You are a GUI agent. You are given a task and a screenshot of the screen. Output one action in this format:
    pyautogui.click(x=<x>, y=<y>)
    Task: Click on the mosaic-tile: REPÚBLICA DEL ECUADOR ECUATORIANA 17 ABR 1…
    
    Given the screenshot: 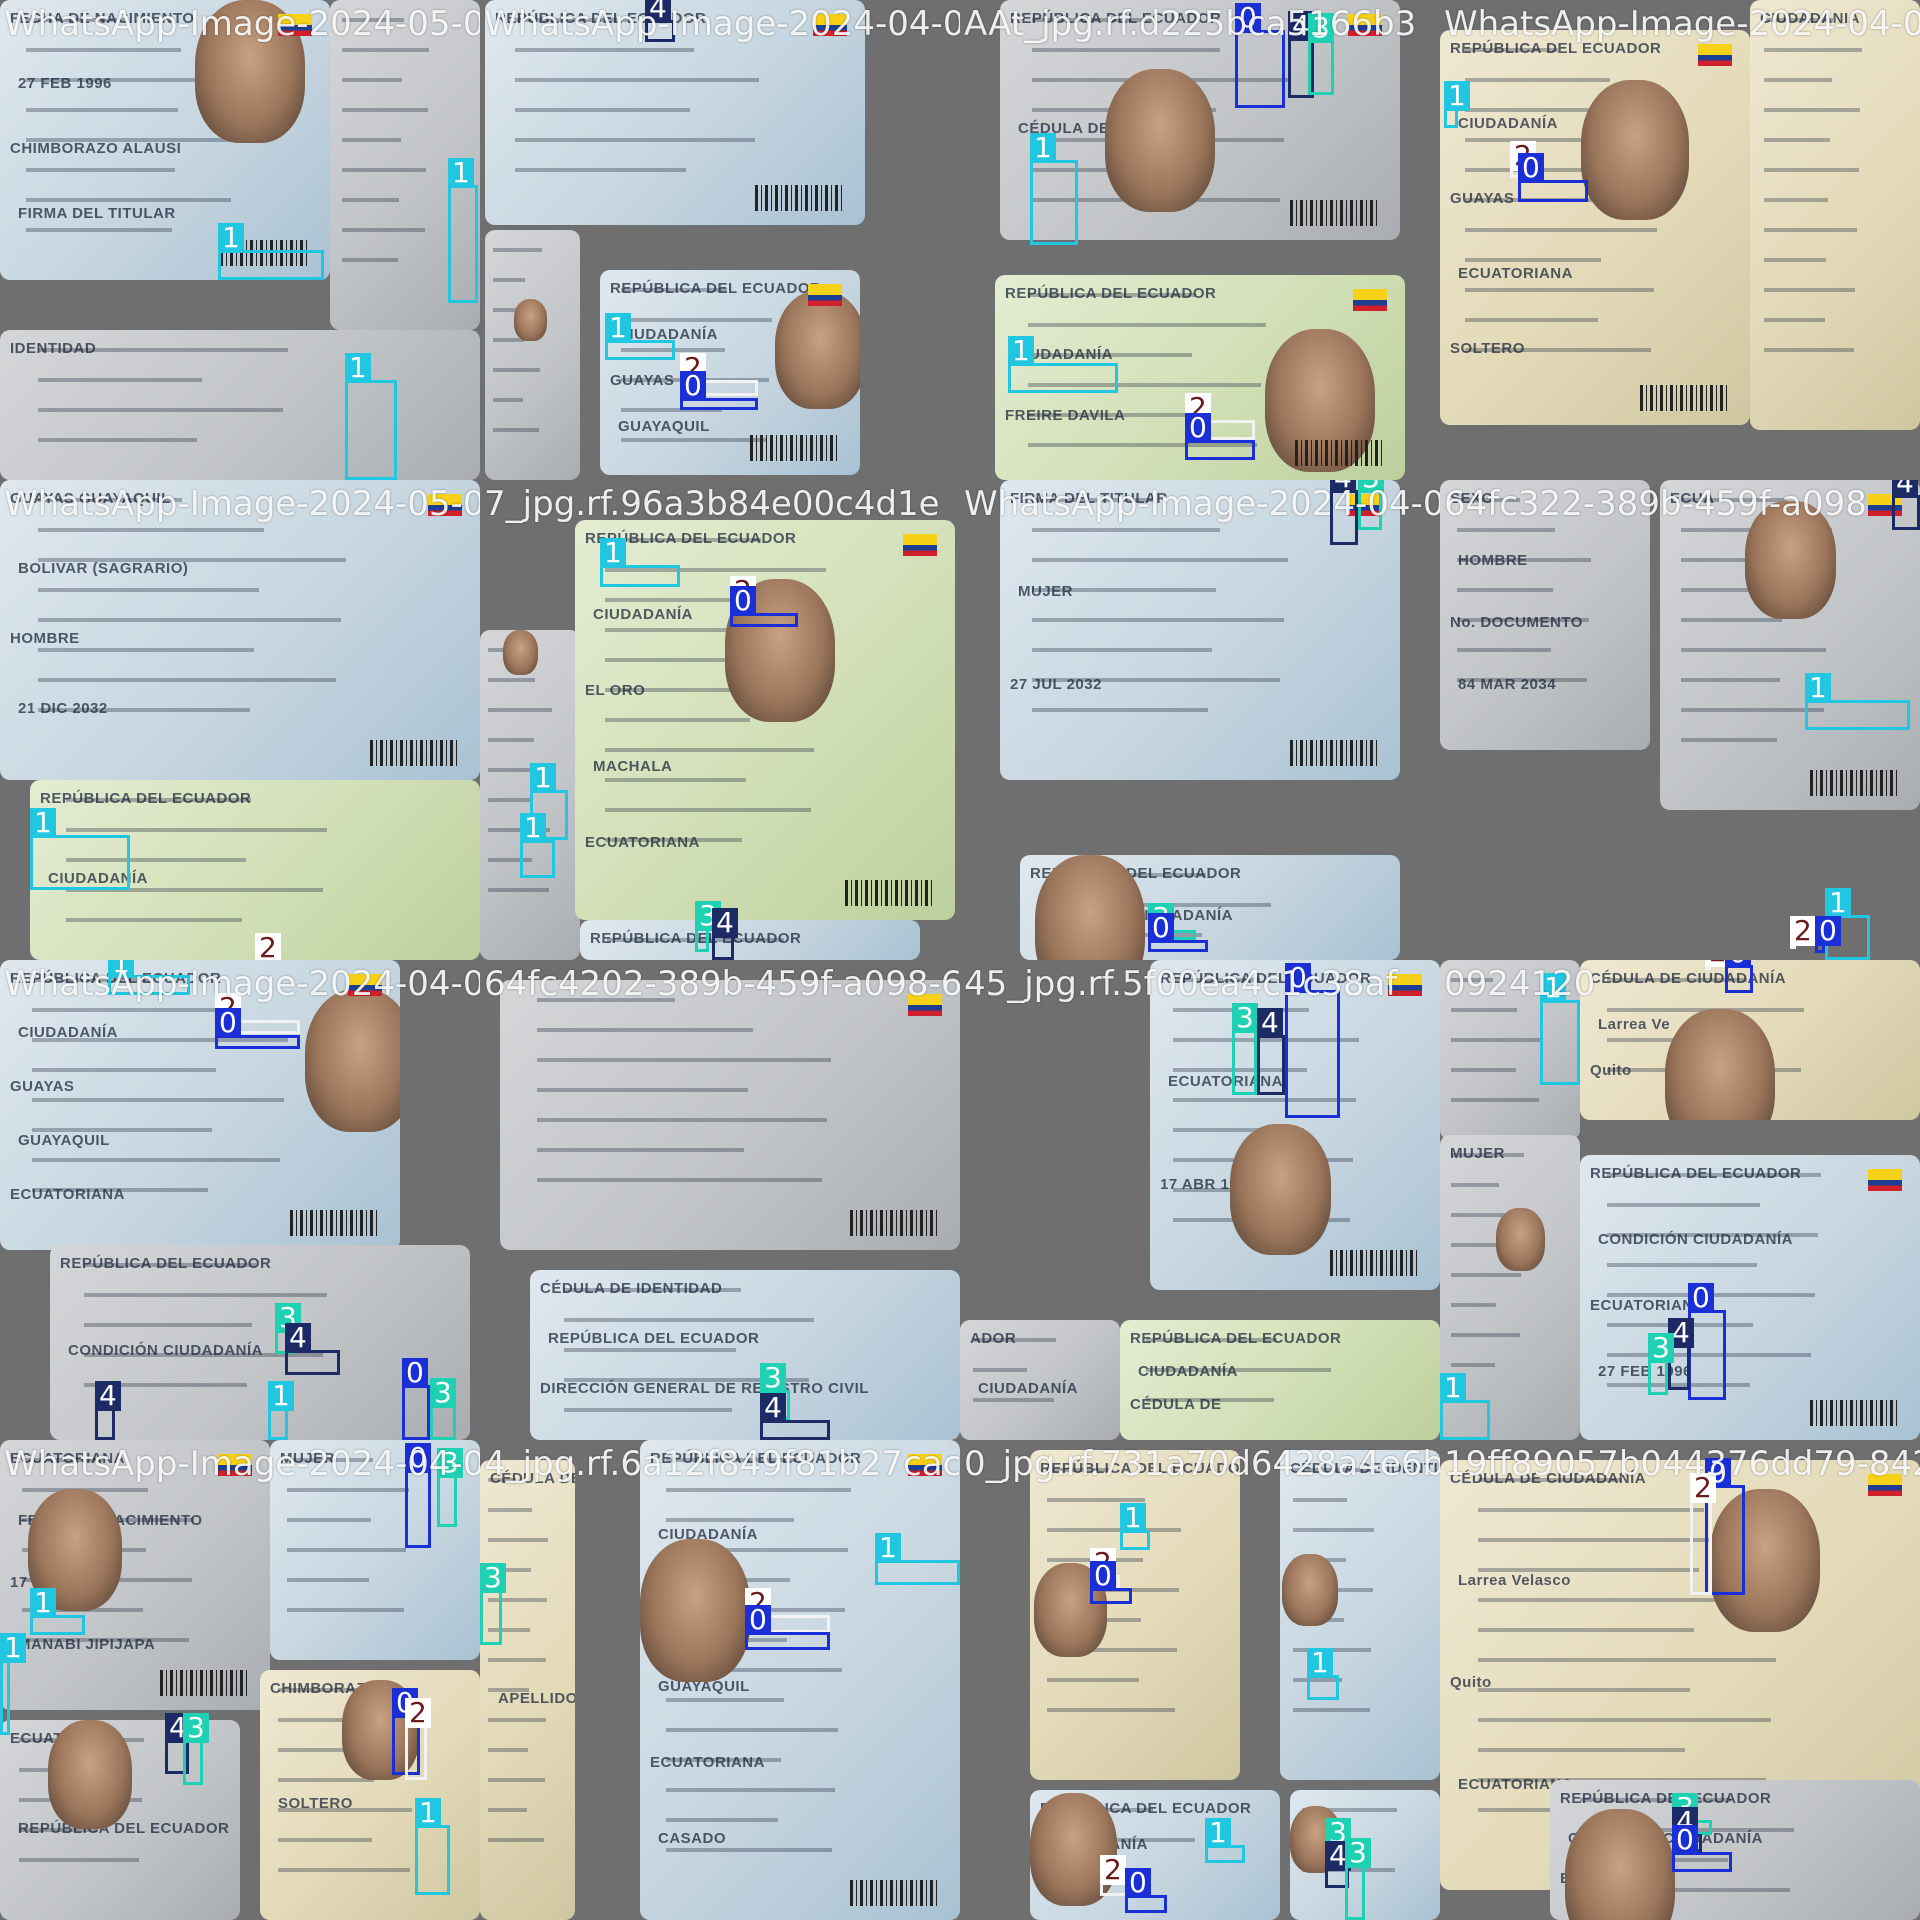 What is the action you would take?
    pyautogui.click(x=1200, y=1200)
    